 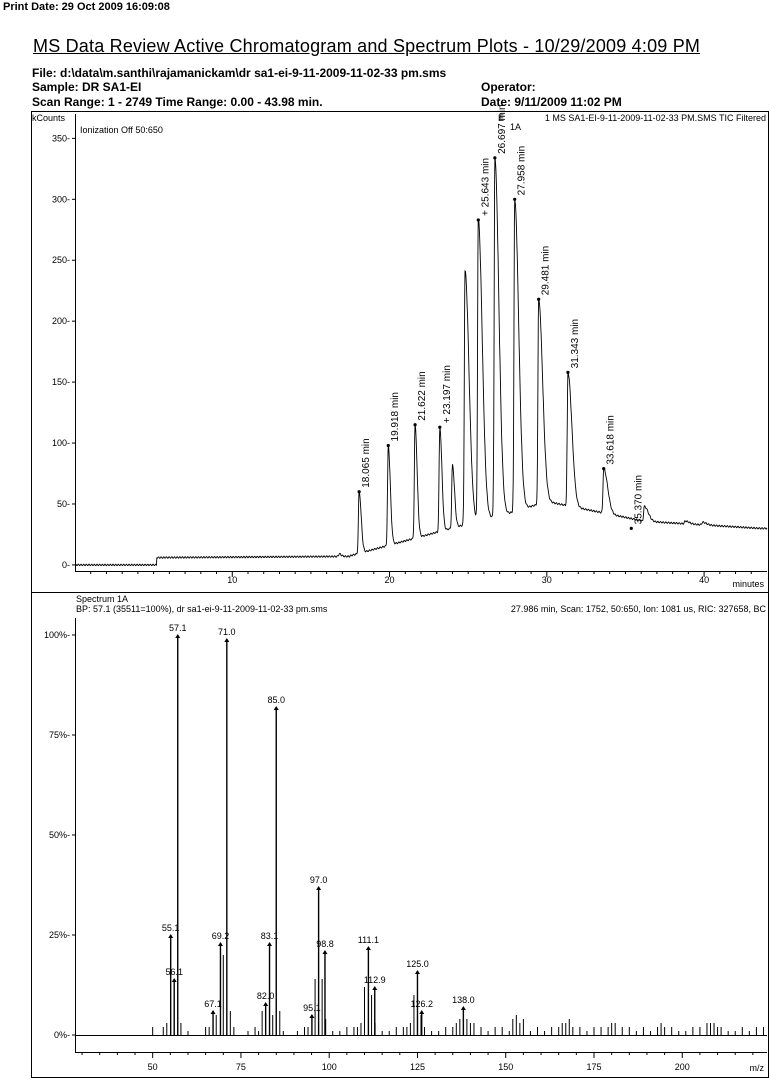 I want to click on spec-peak-label: 83.1, so click(x=270, y=936).